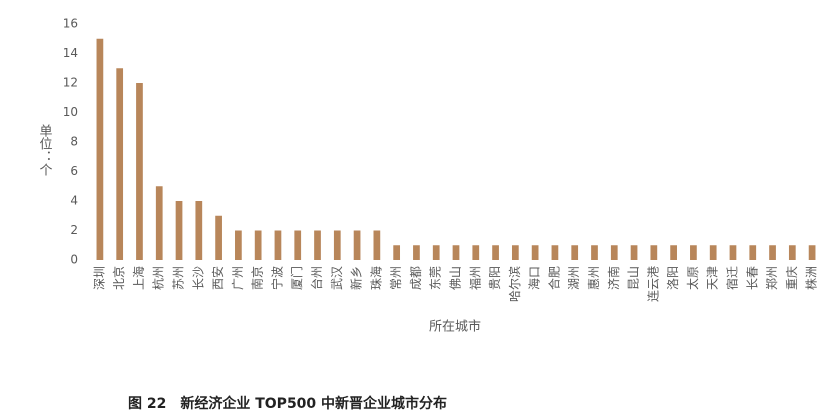 The width and height of the screenshot is (830, 419). I want to click on x-tick-label: 新乡, so click(356, 278).